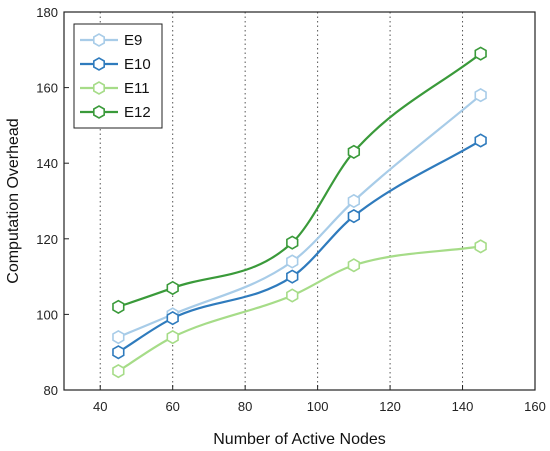  I want to click on x-tick-label: 40, so click(100, 406).